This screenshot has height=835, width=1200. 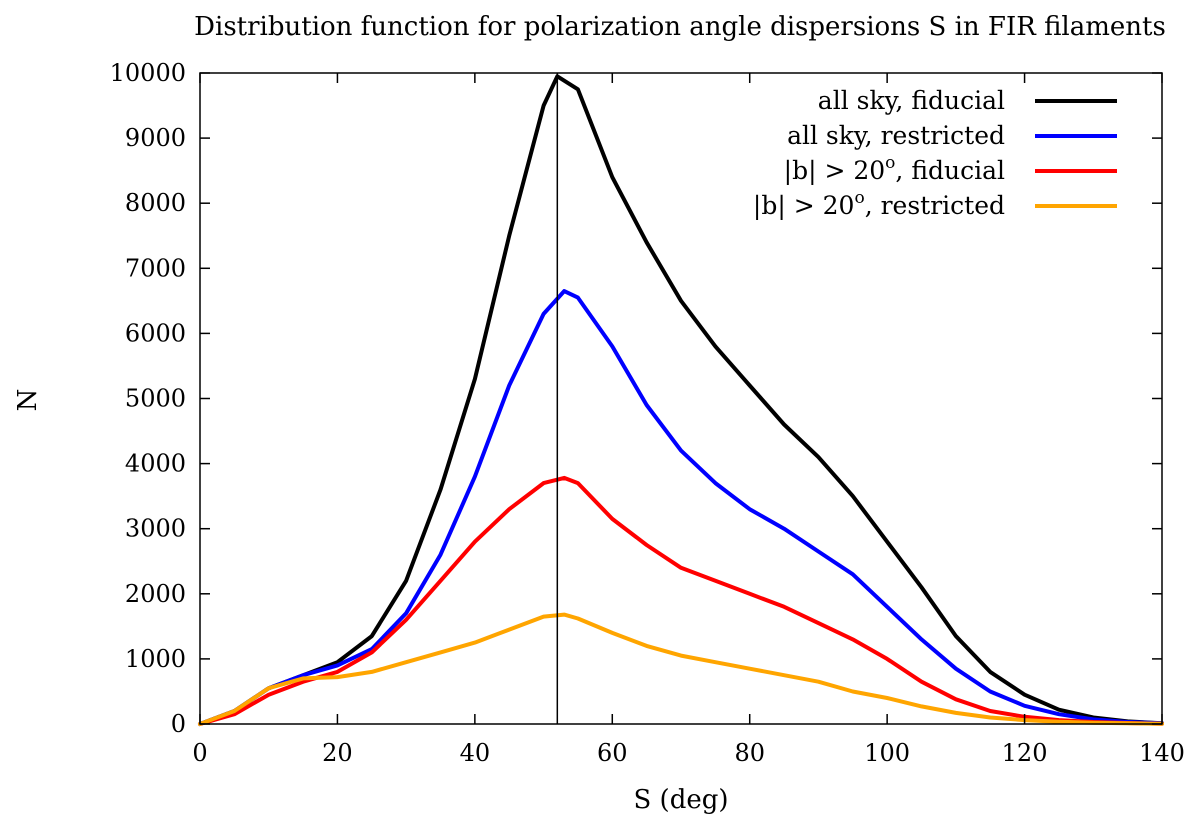 What do you see at coordinates (337, 753) in the screenshot?
I see `x-tick-label: 20` at bounding box center [337, 753].